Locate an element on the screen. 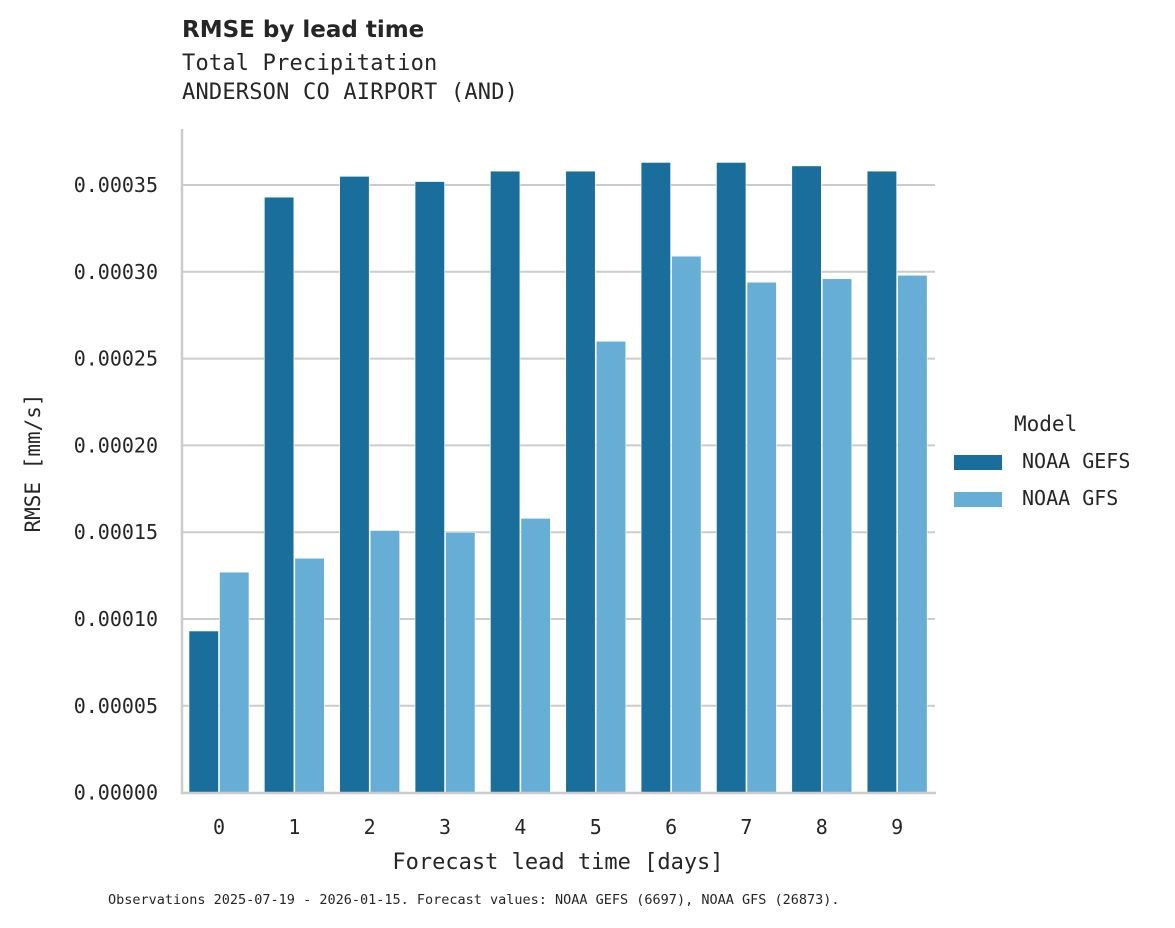  x-tick-label: 5 is located at coordinates (596, 827).